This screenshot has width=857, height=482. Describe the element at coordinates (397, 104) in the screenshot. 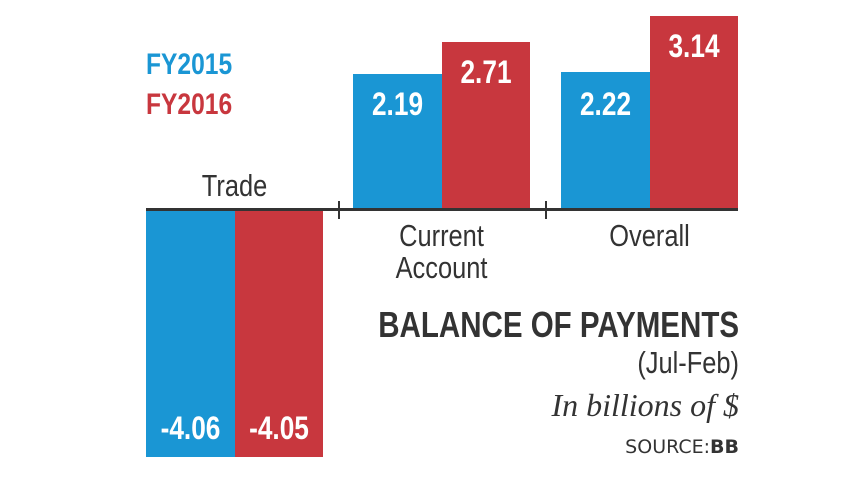

I see `value-label: 2.19` at that location.